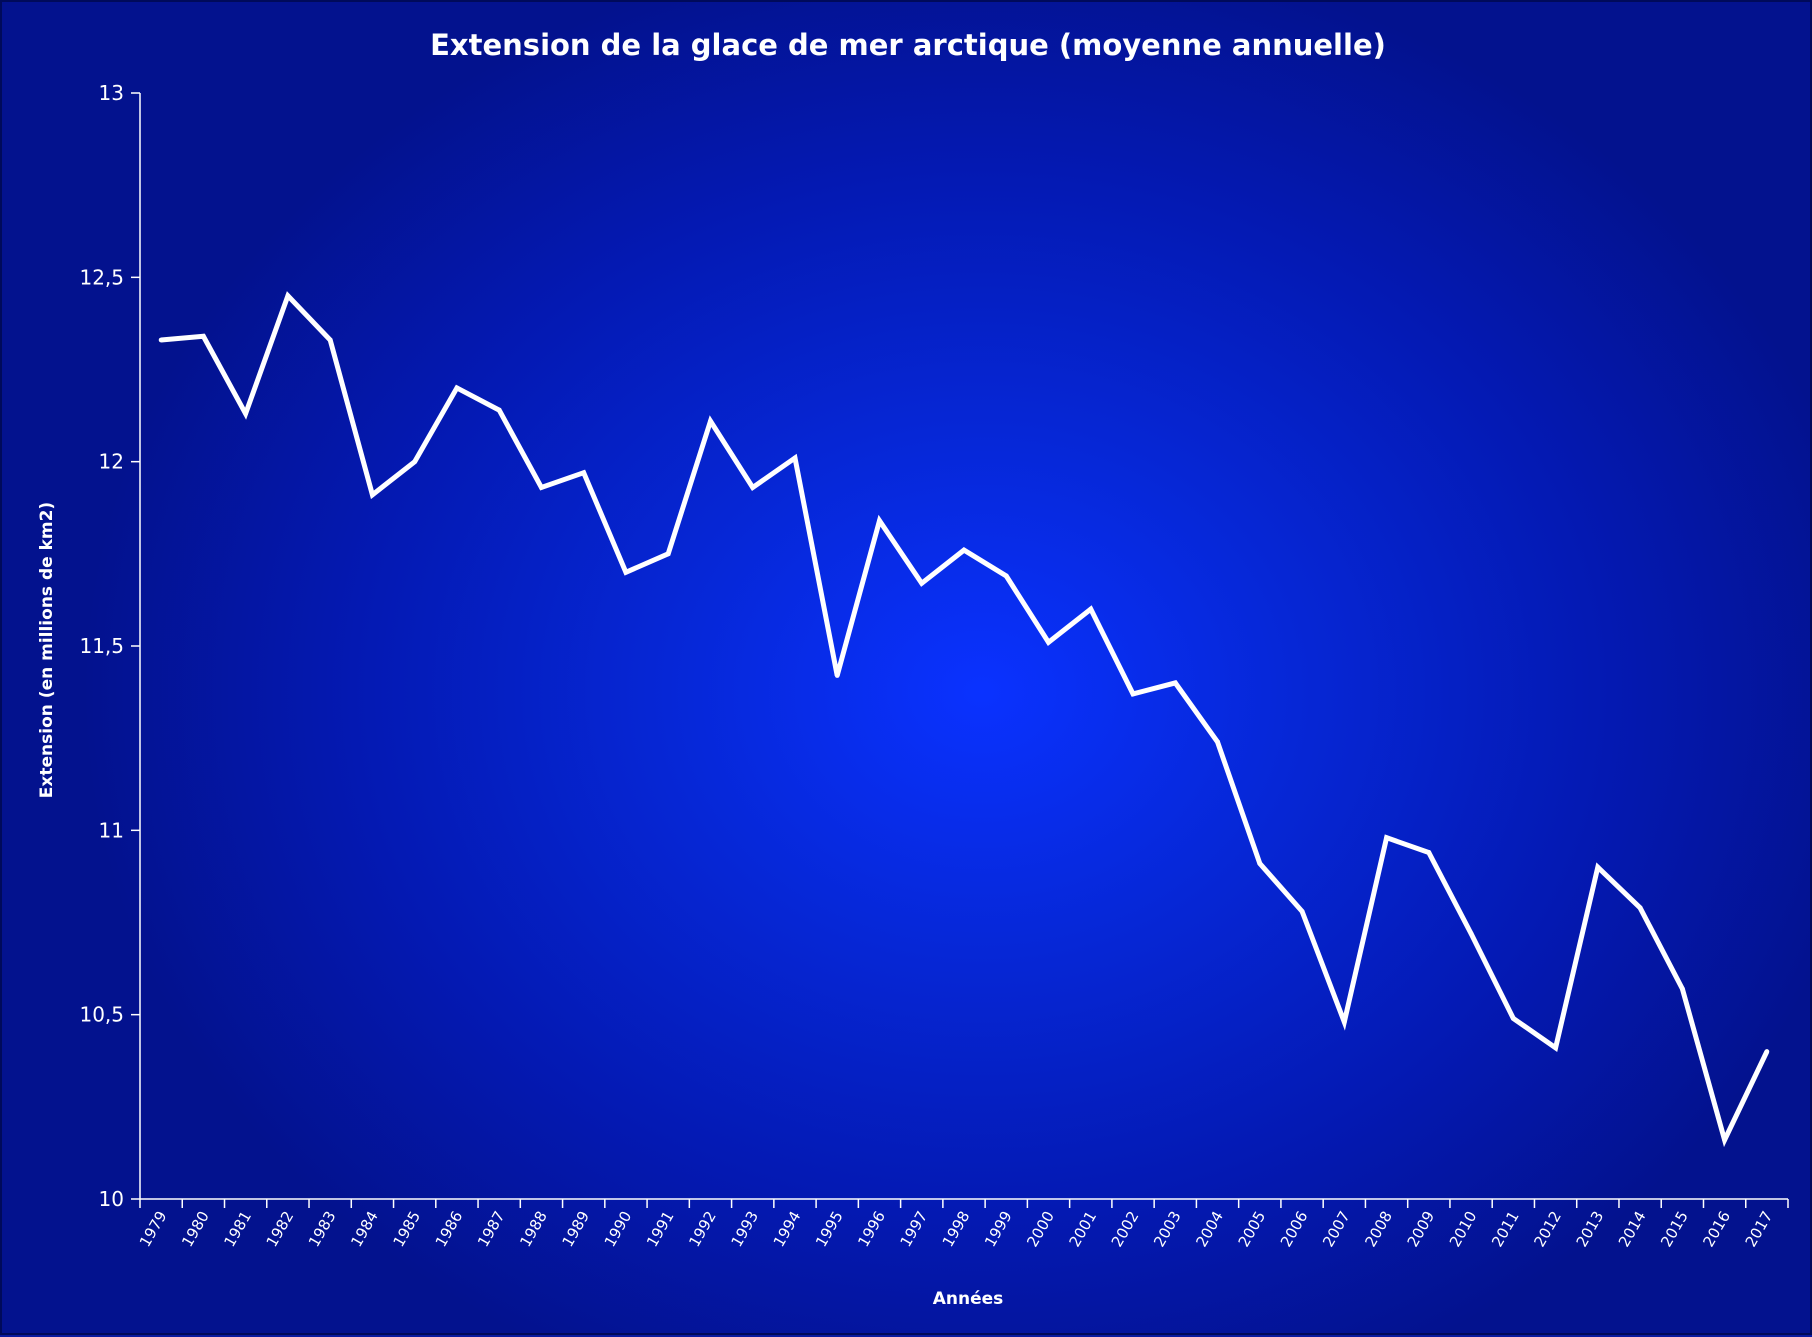  Describe the element at coordinates (871, 1229) in the screenshot. I see `x-tick-label: 1996` at that location.